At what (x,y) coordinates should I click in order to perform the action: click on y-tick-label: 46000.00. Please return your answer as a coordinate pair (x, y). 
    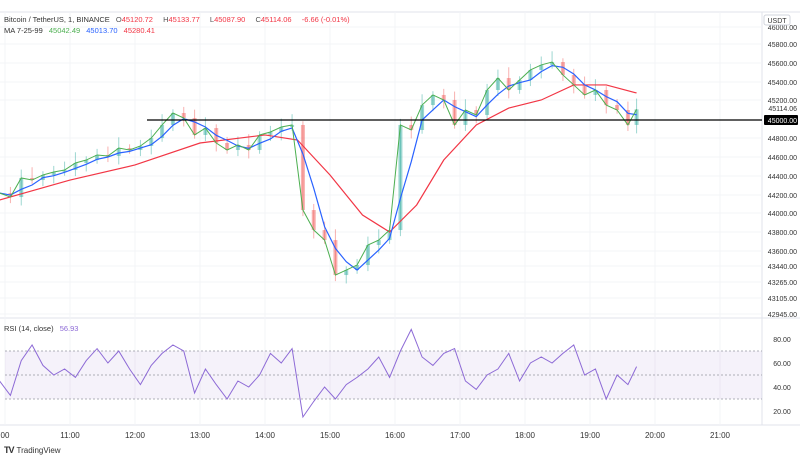
    Looking at the image, I should click on (782, 28).